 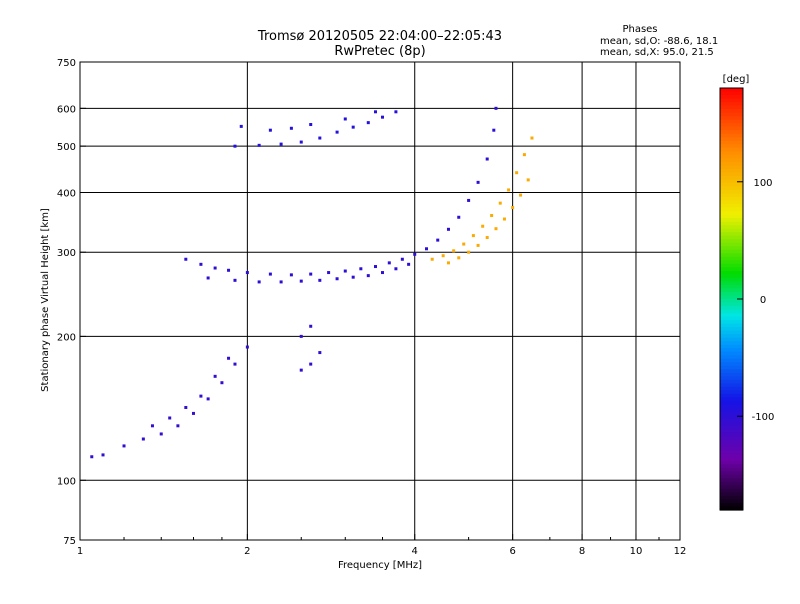 What do you see at coordinates (66, 193) in the screenshot?
I see `y-tick-label: 400` at bounding box center [66, 193].